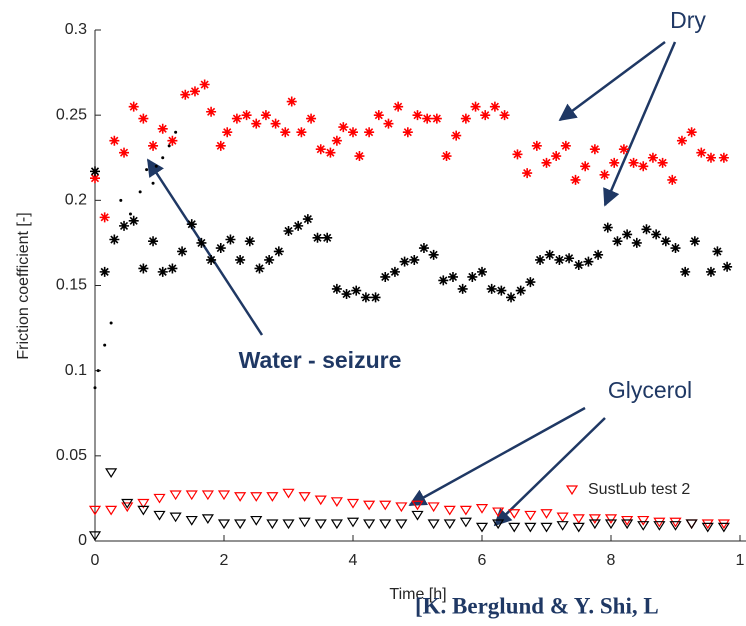 The width and height of the screenshot is (746, 626). I want to click on legend: SustLub test 2, so click(653, 490).